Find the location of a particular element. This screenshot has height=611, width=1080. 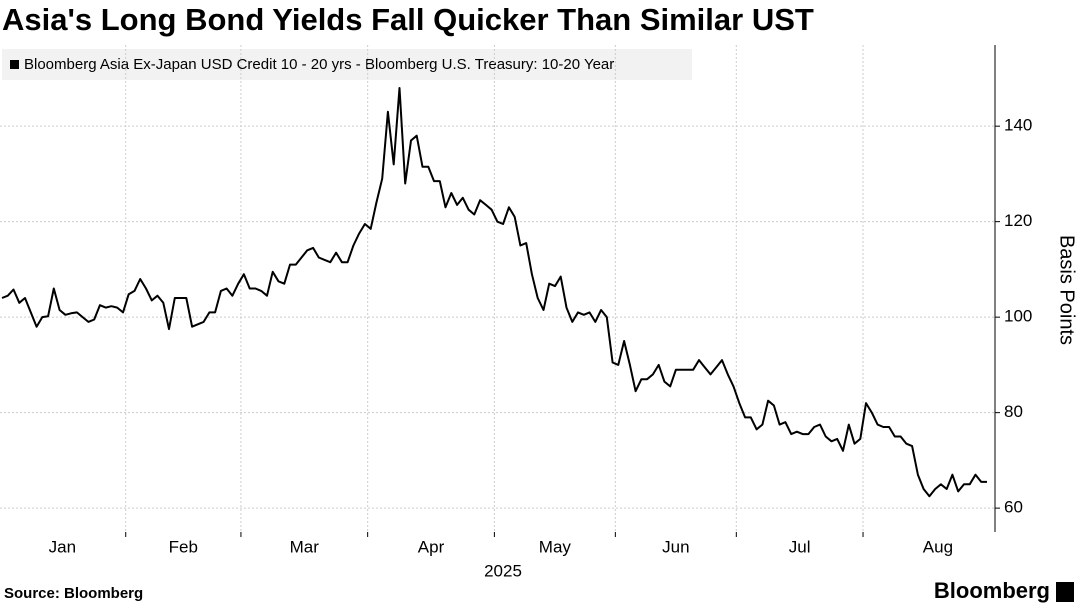

legend-box is located at coordinates (347, 64).